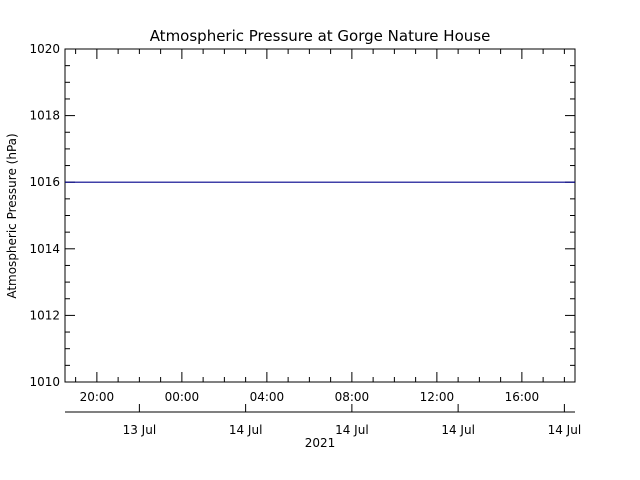 This screenshot has height=480, width=640. Describe the element at coordinates (44, 249) in the screenshot. I see `y-tick-label: 1014` at that location.